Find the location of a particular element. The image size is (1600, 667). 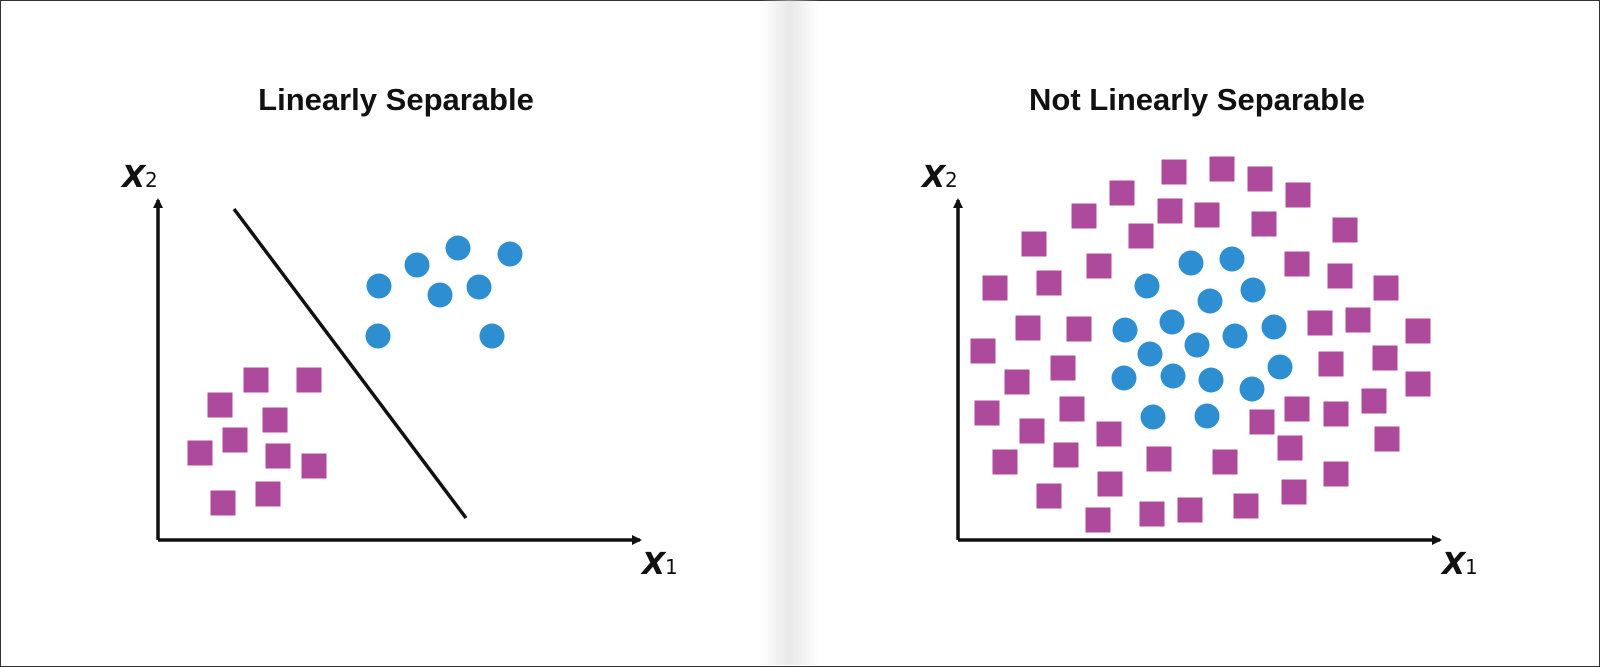

panel-divider-shadow is located at coordinates (790, 332).